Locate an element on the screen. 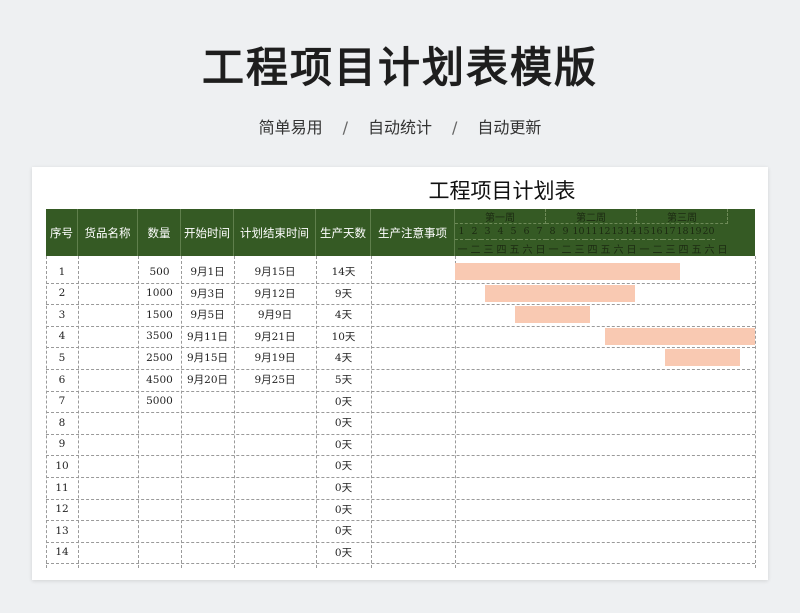 Image resolution: width=800 pixels, height=613 pixels. cell-no: 4 is located at coordinates (62, 336).